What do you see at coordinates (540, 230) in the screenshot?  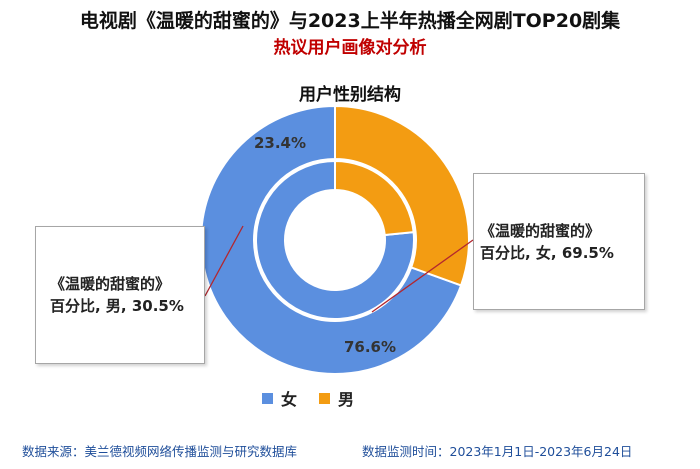 I see `callout-female-series: 《温暖的甜蜜的》` at bounding box center [540, 230].